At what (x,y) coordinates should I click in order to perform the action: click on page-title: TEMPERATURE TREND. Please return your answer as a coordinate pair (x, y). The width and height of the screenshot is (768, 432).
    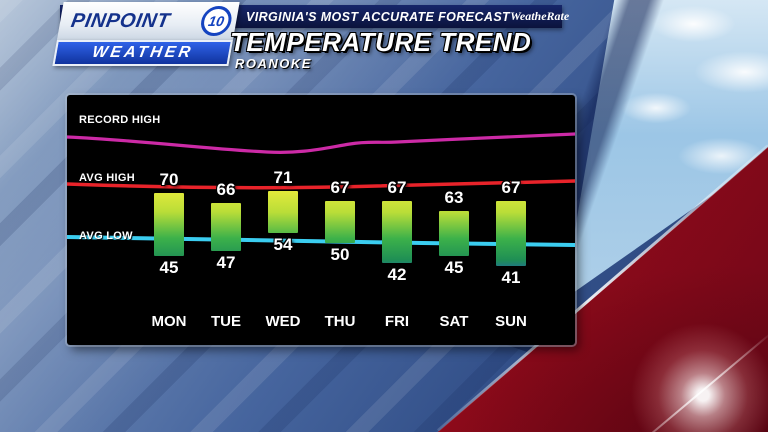
    Looking at the image, I should click on (381, 42).